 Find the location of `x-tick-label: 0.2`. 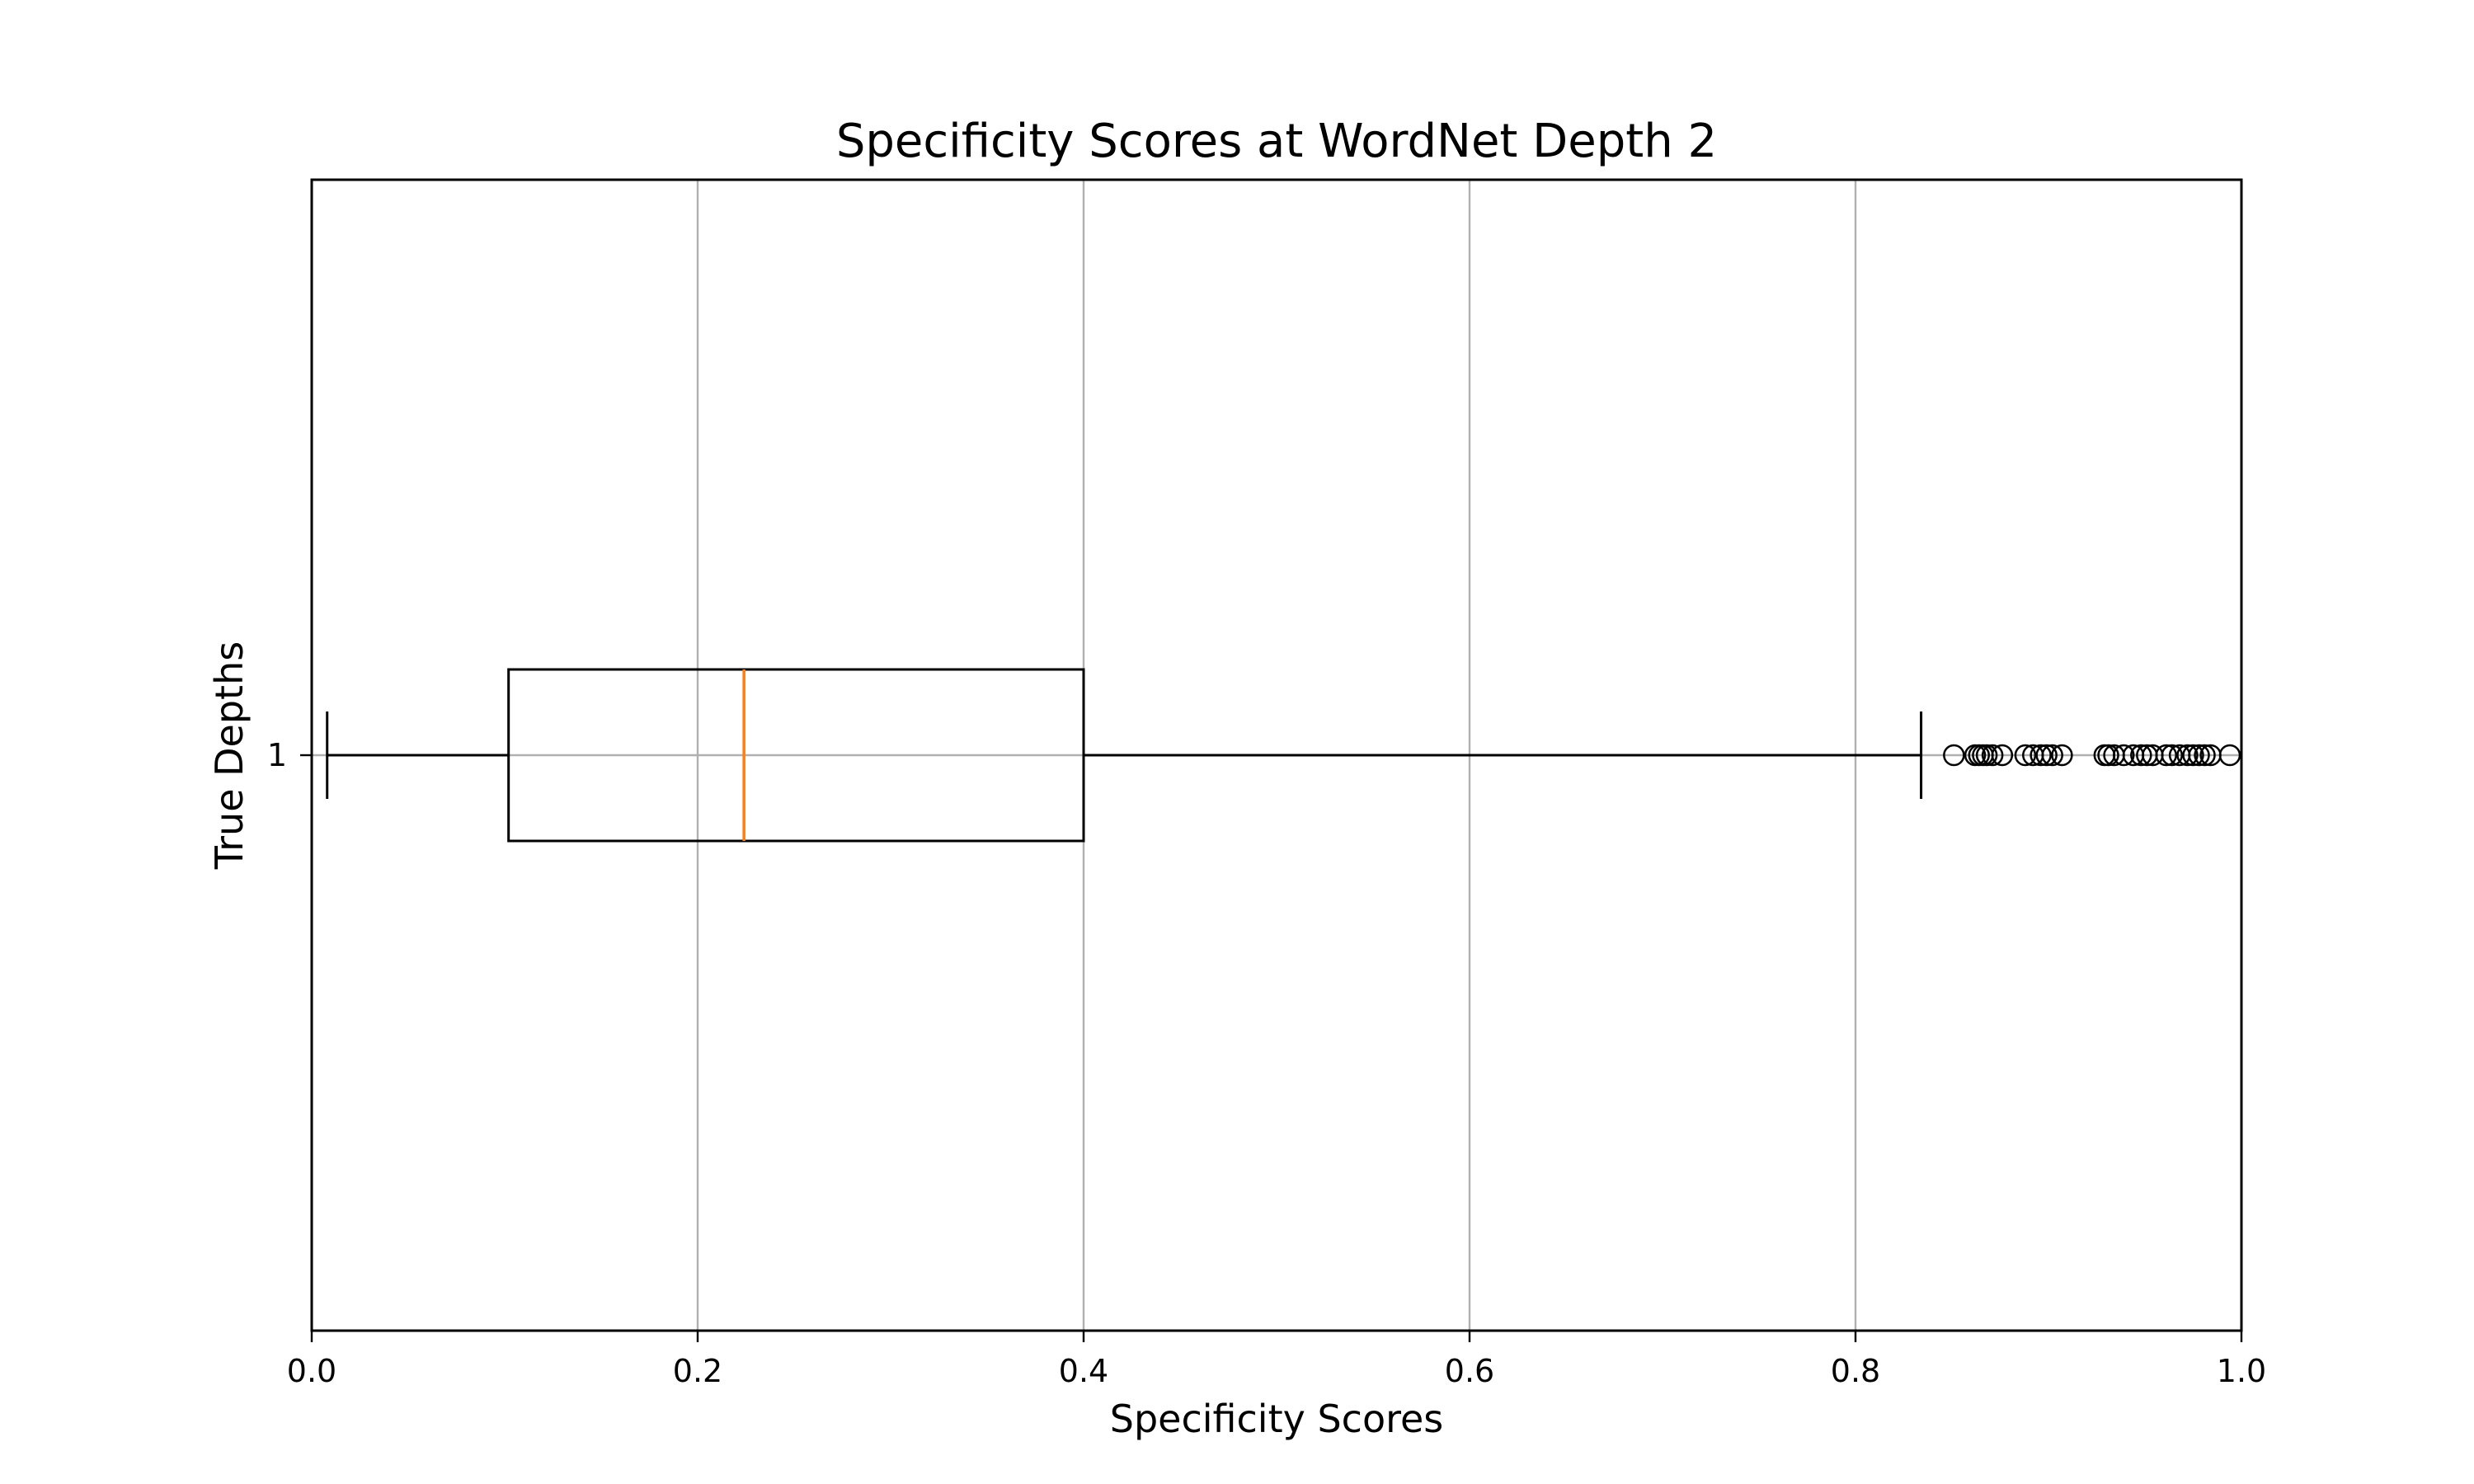

x-tick-label: 0.2 is located at coordinates (697, 1371).